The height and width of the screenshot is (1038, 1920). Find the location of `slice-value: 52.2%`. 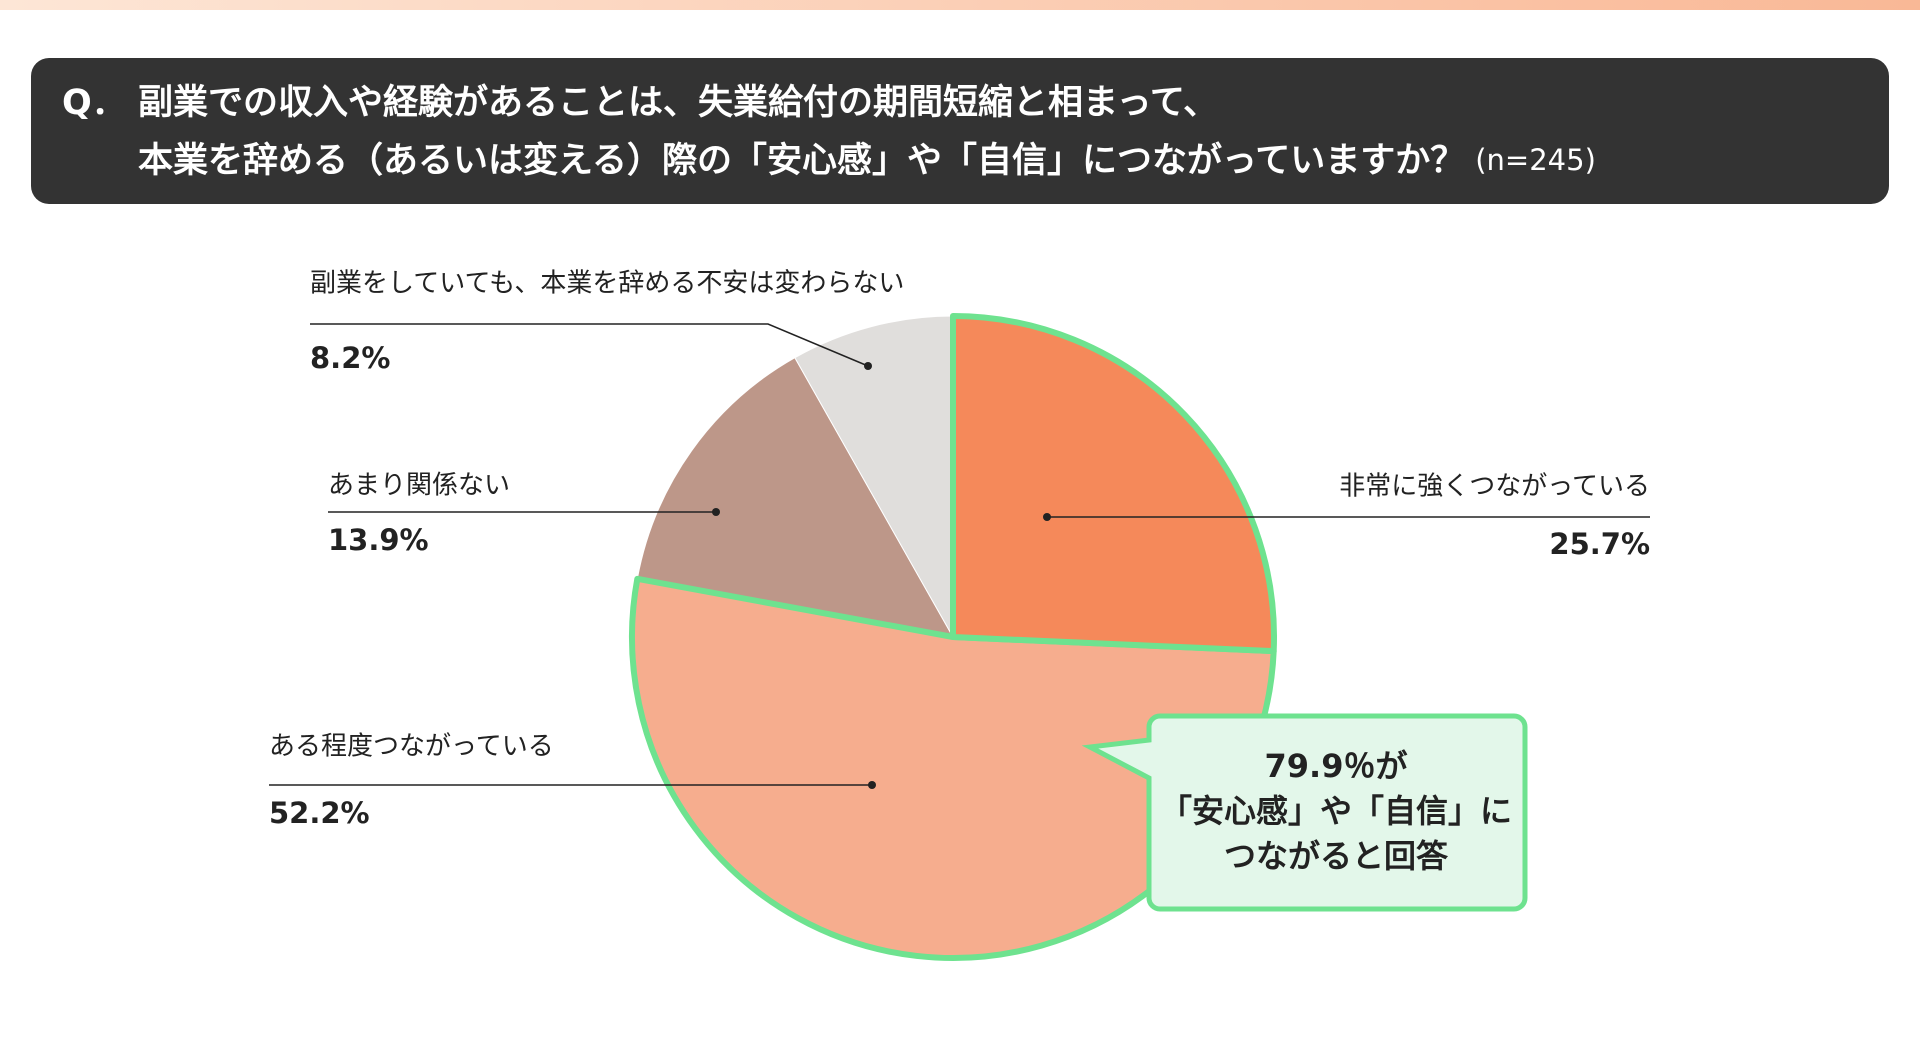

slice-value: 52.2% is located at coordinates (319, 813).